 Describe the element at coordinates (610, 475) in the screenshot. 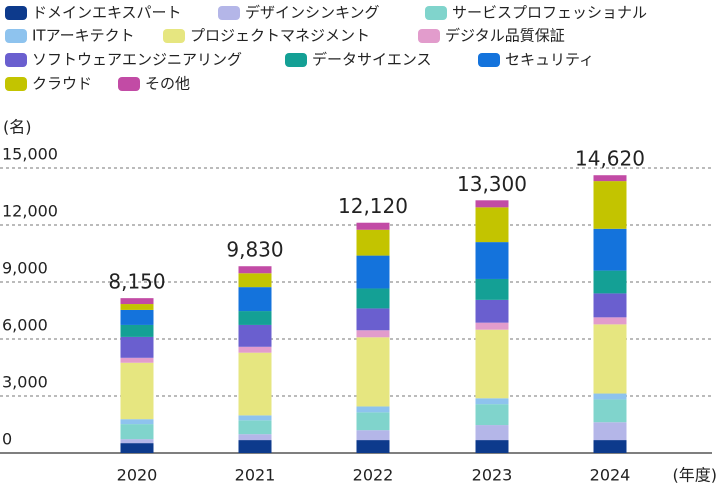

I see `x-tick-label: 2024` at that location.